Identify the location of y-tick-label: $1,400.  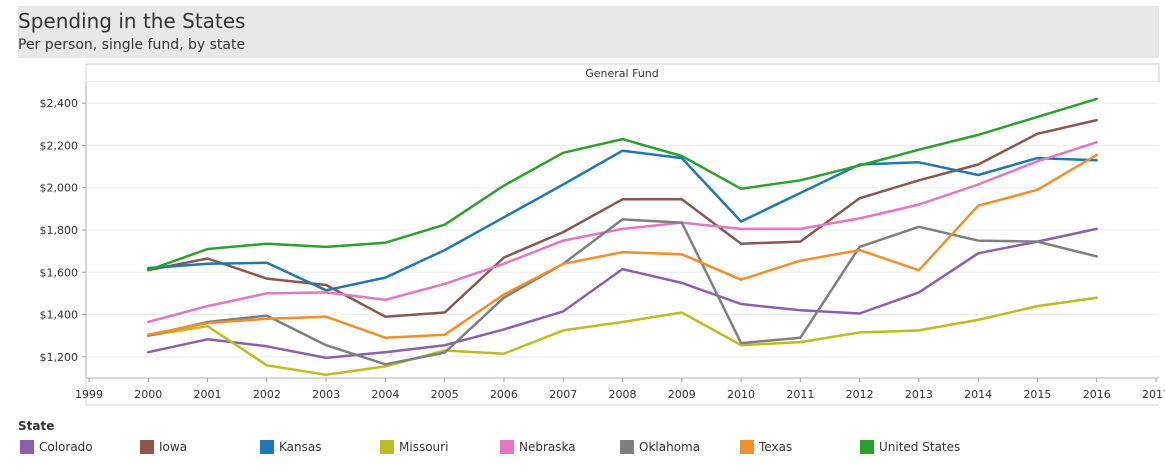
(59, 315).